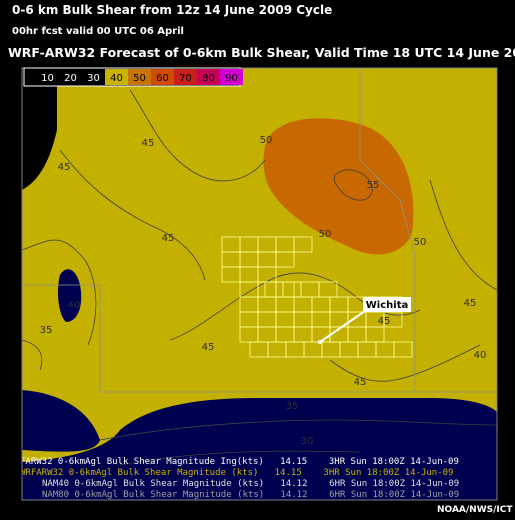 This screenshot has width=515, height=520. Describe the element at coordinates (320, 342) in the screenshot. I see `city-dot` at that location.